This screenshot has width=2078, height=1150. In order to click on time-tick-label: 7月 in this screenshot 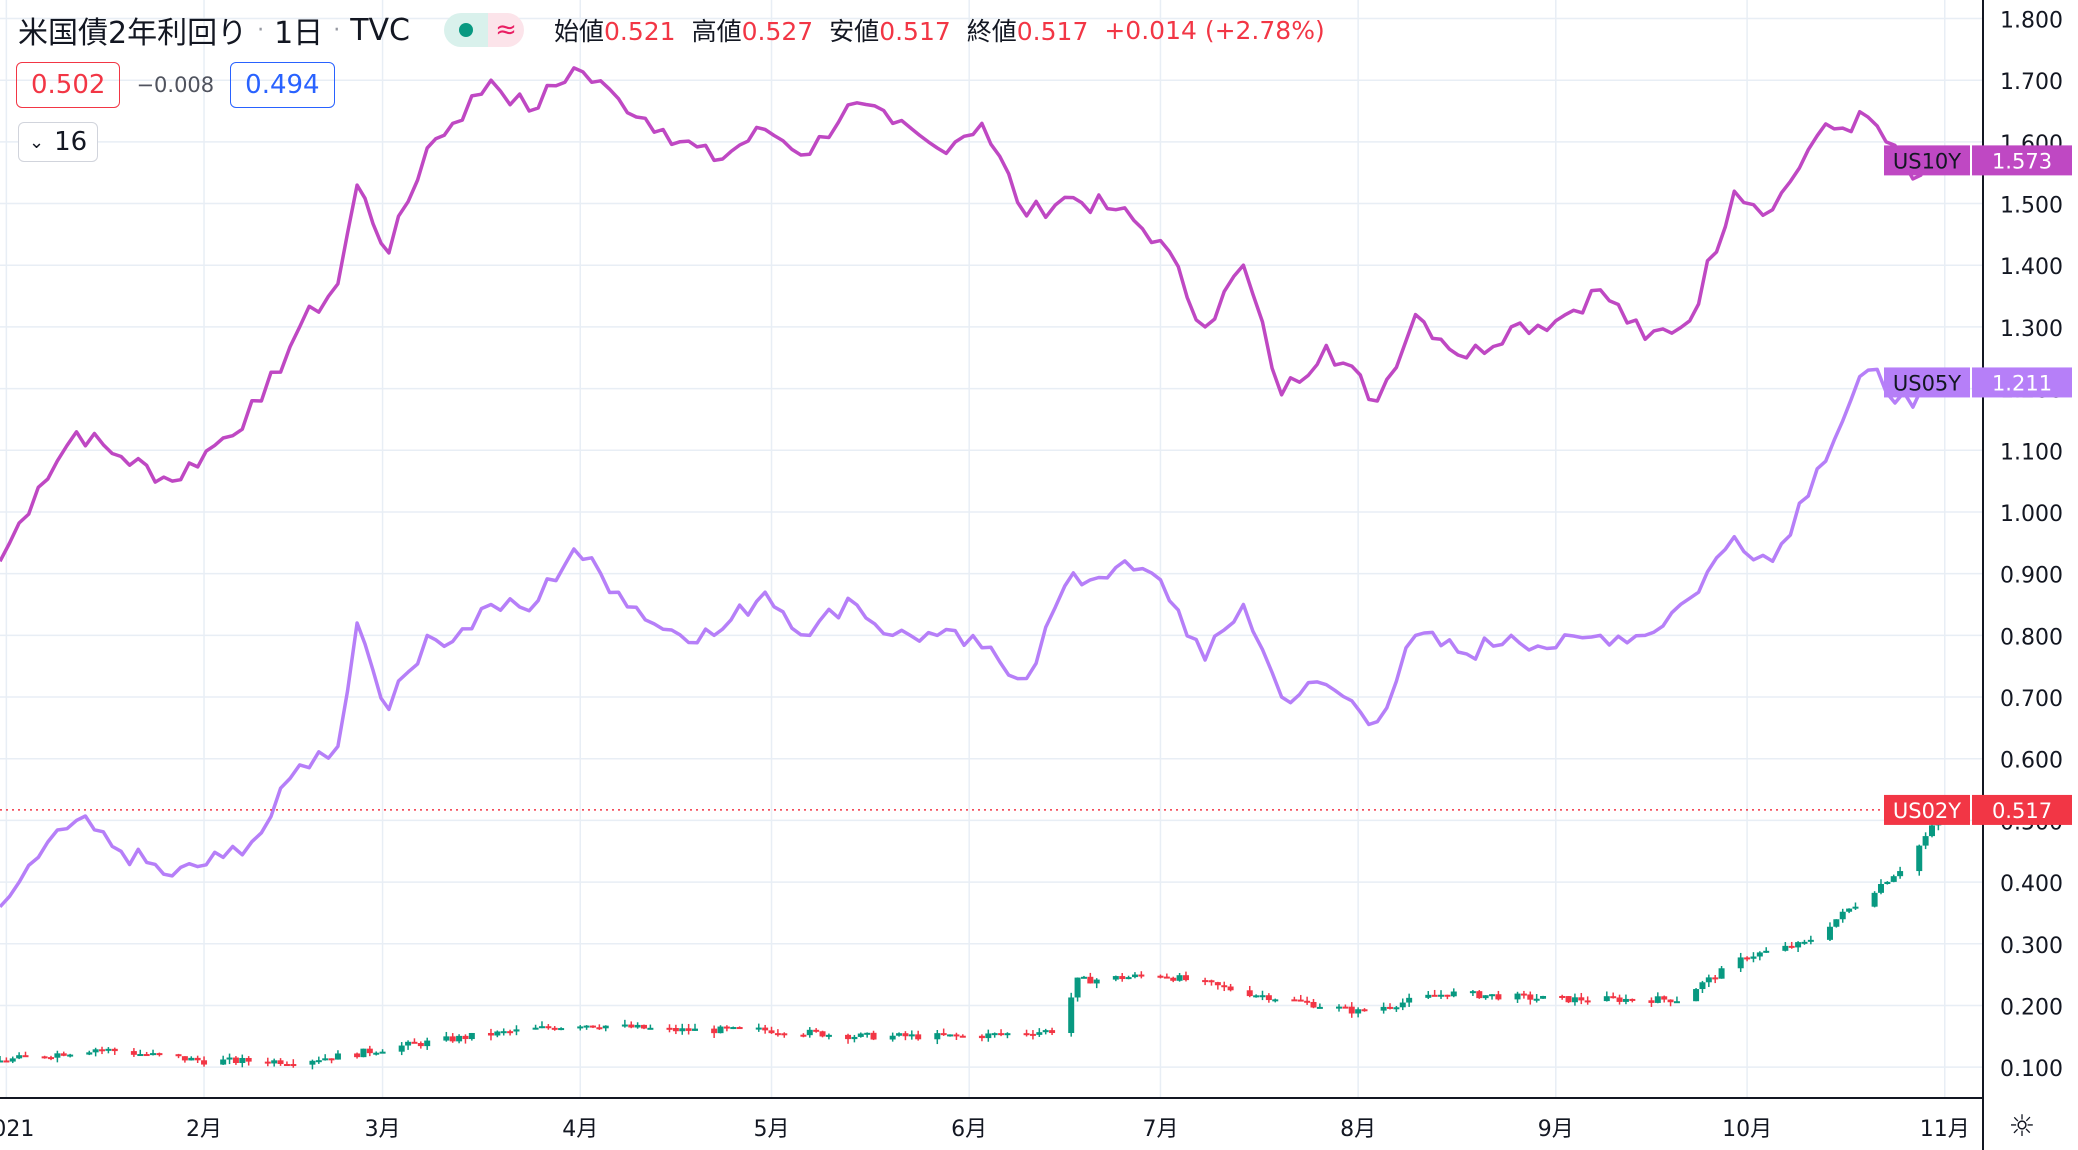, I will do `click(1160, 1129)`.